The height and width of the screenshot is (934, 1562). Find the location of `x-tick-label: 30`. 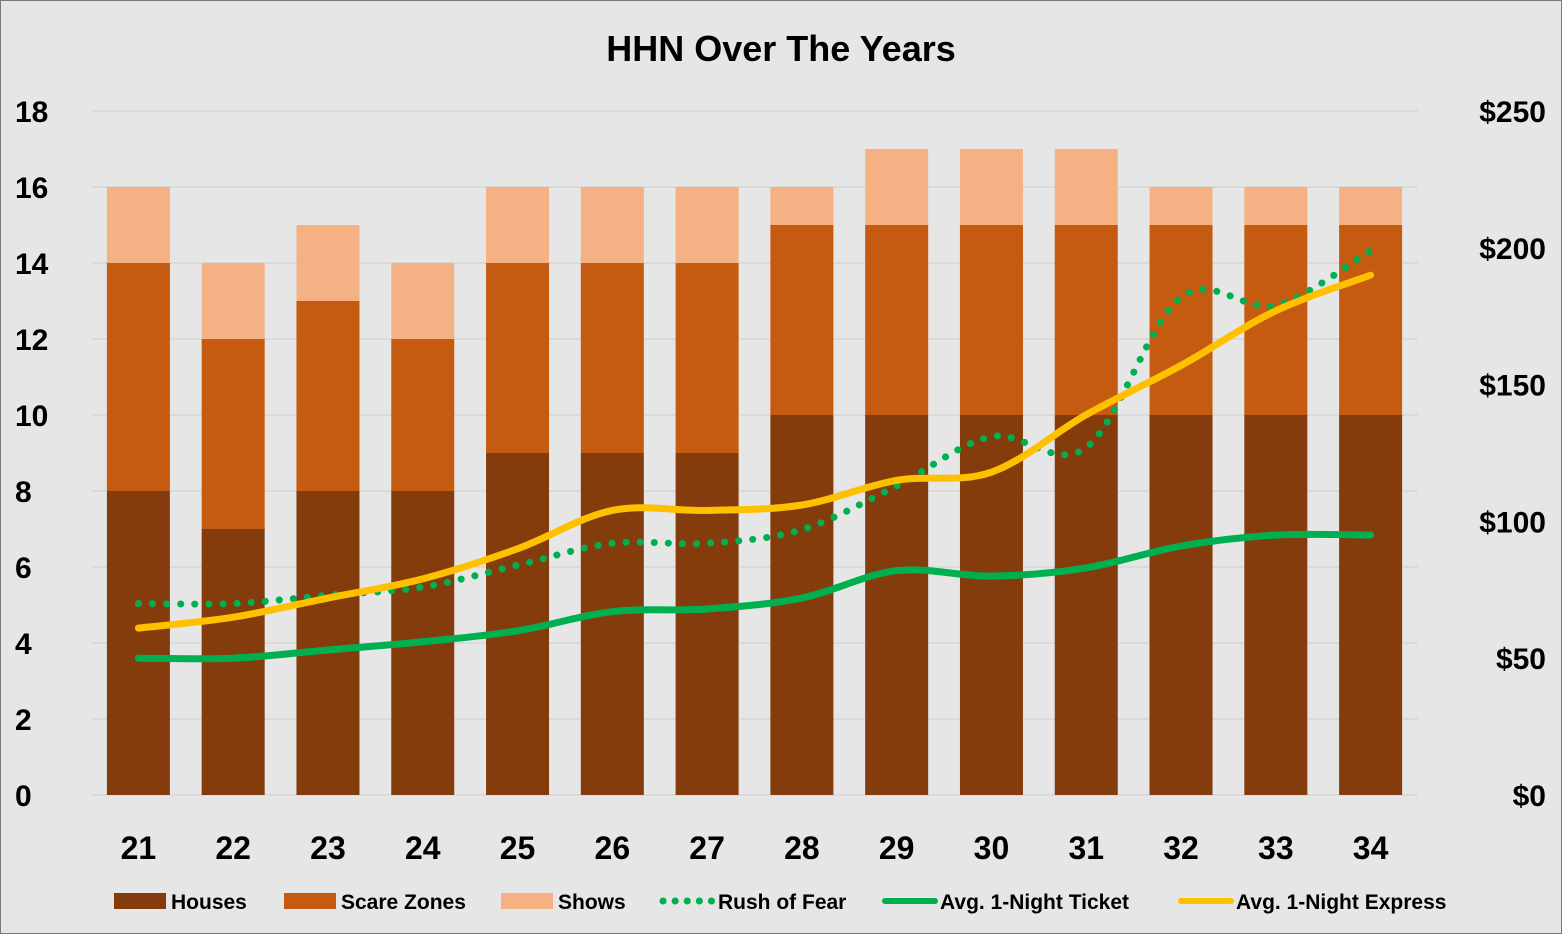

x-tick-label: 30 is located at coordinates (992, 848).